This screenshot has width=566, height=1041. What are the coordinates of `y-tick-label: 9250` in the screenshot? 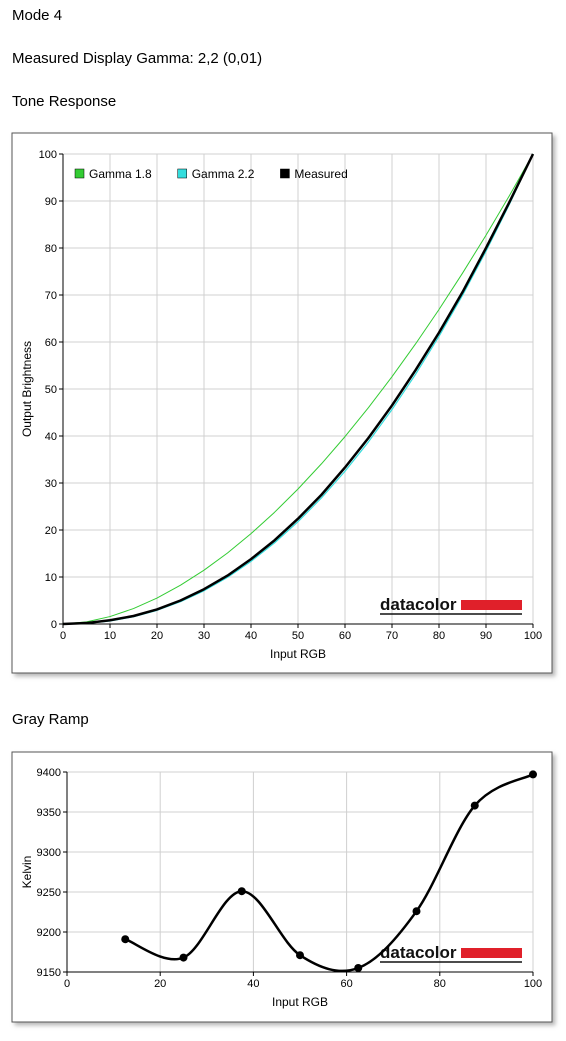 It's located at (49, 893).